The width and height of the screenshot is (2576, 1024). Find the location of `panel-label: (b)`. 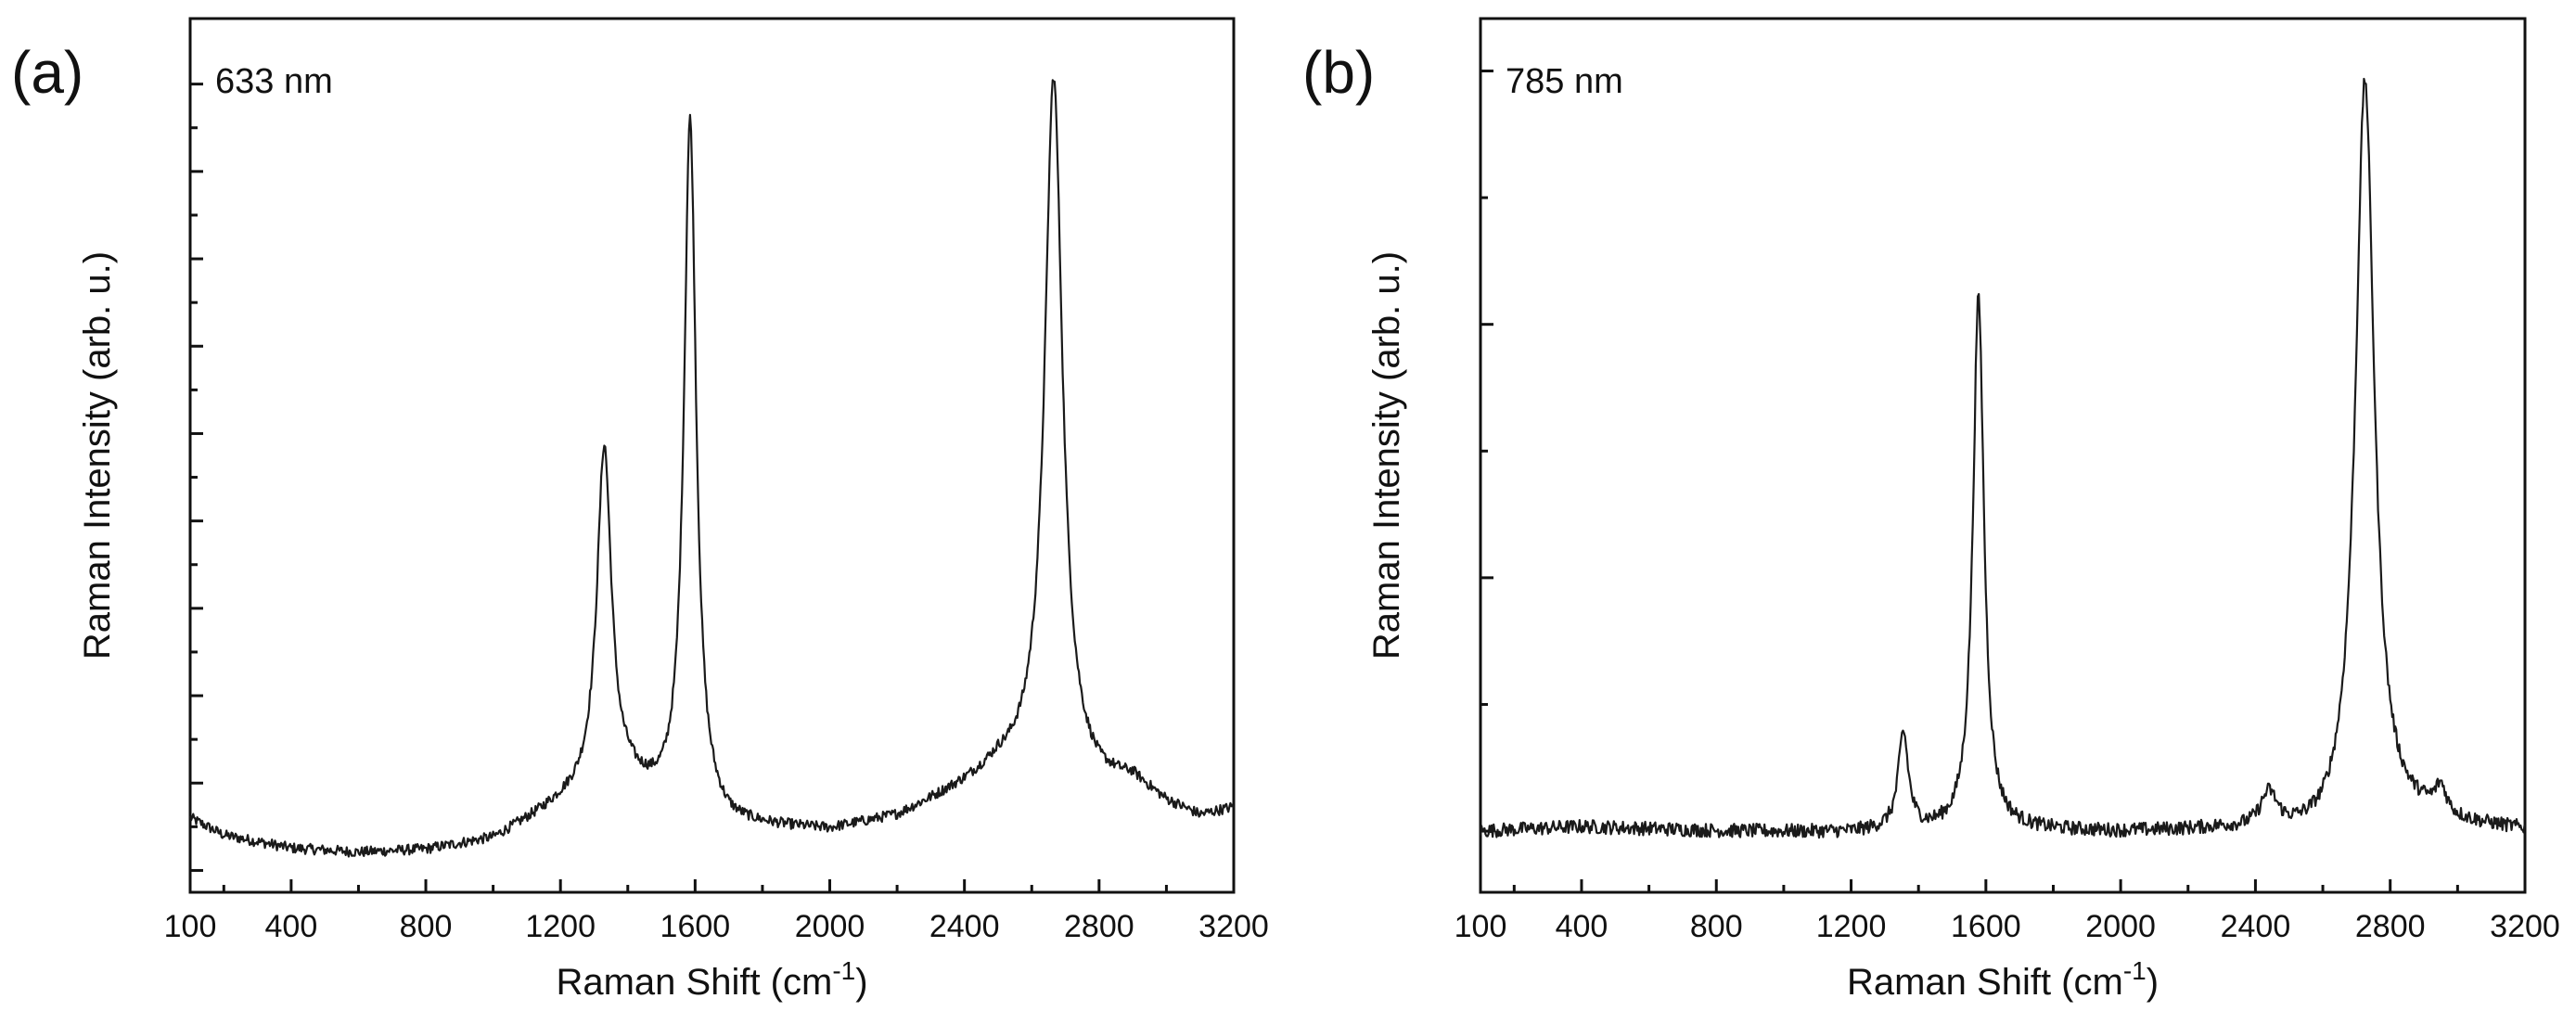

panel-label: (b) is located at coordinates (1338, 72).